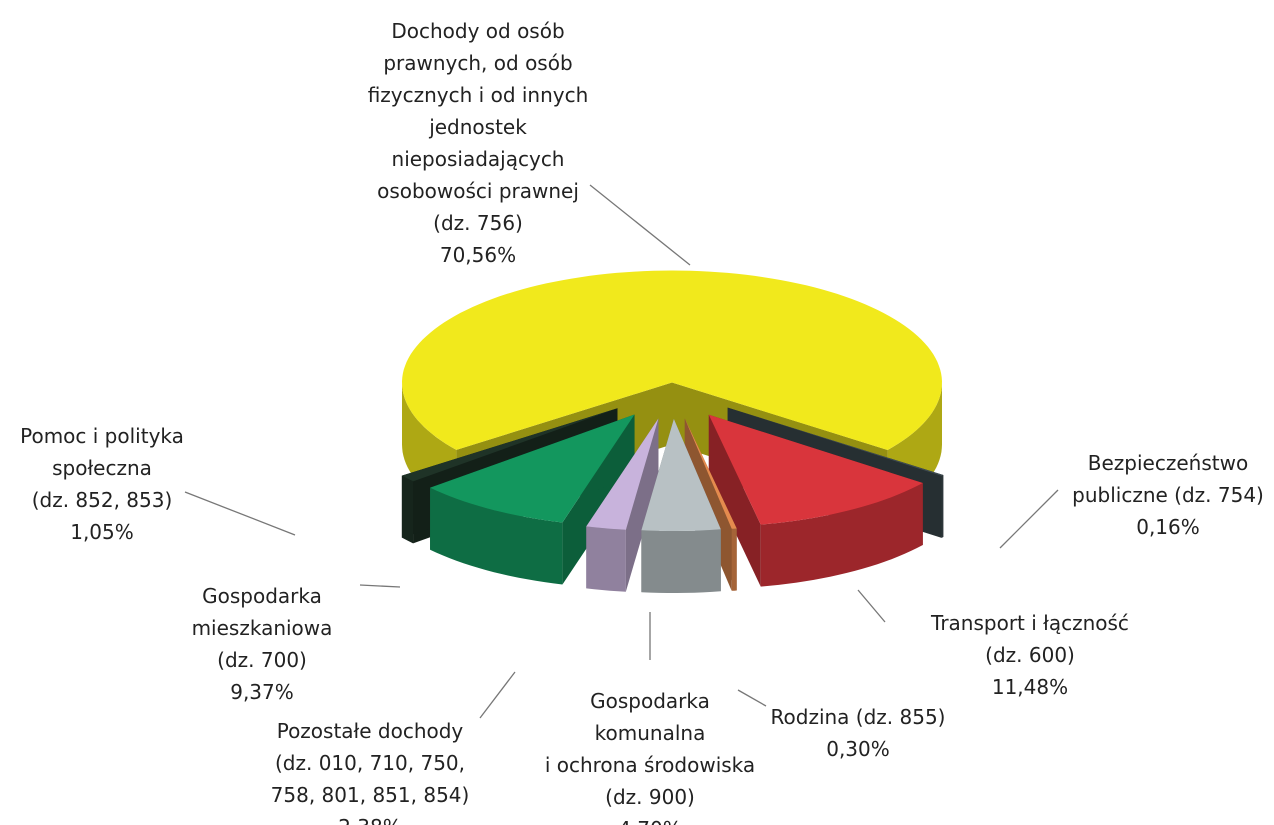 Image resolution: width=1274 pixels, height=825 pixels. What do you see at coordinates (1030, 687) in the screenshot?
I see `value-label: 11,48%` at bounding box center [1030, 687].